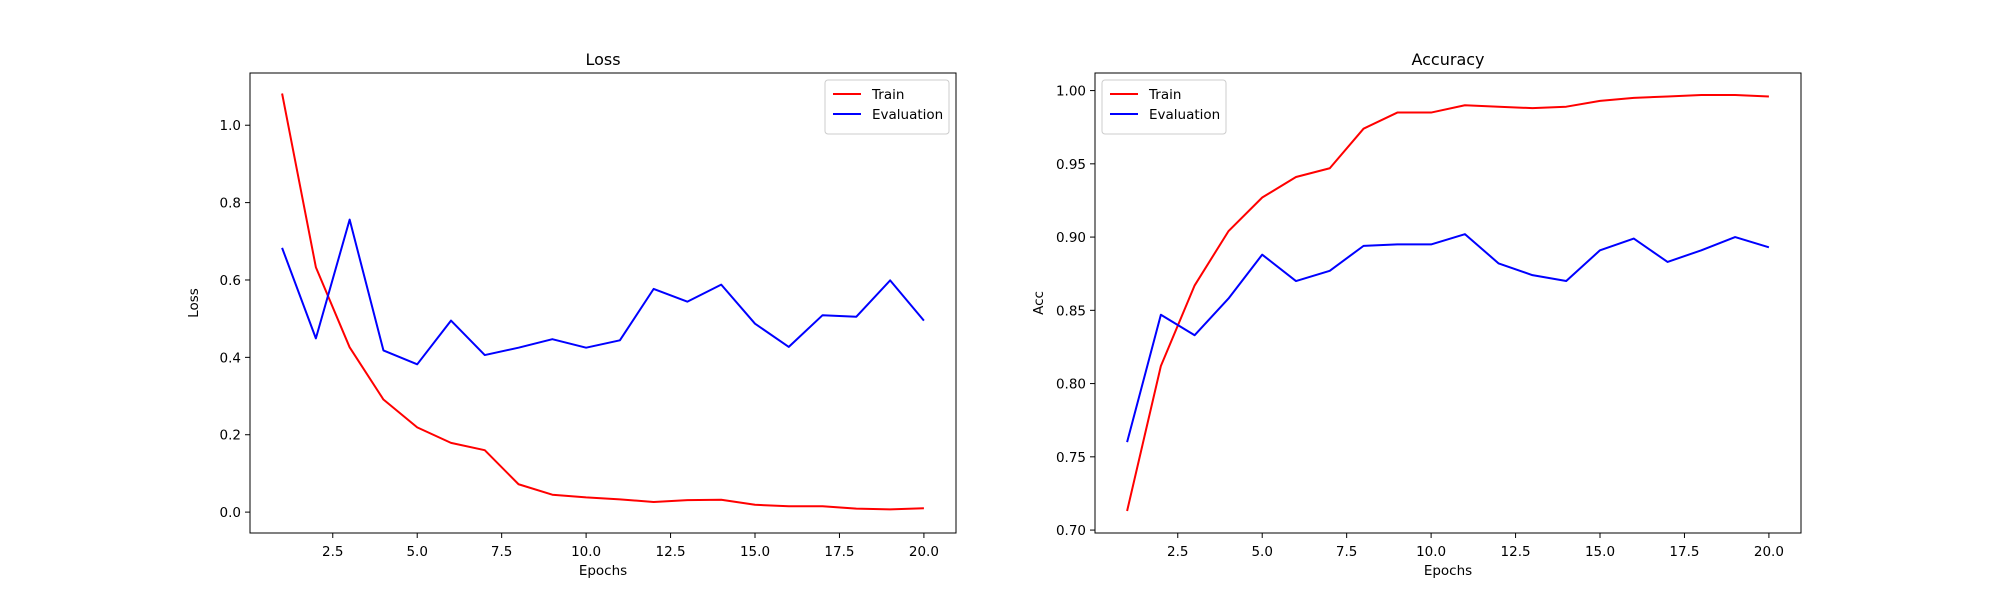  Describe the element at coordinates (230, 126) in the screenshot. I see `loss-y-tick-label: 1.0` at that location.